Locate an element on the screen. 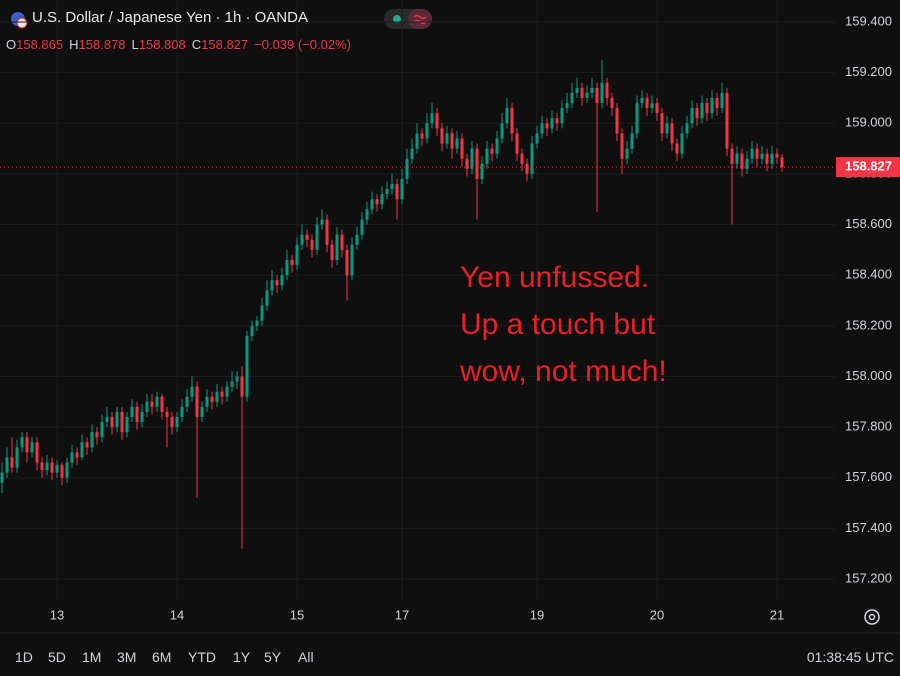 The height and width of the screenshot is (676, 900). last-price-box is located at coordinates (868, 167).